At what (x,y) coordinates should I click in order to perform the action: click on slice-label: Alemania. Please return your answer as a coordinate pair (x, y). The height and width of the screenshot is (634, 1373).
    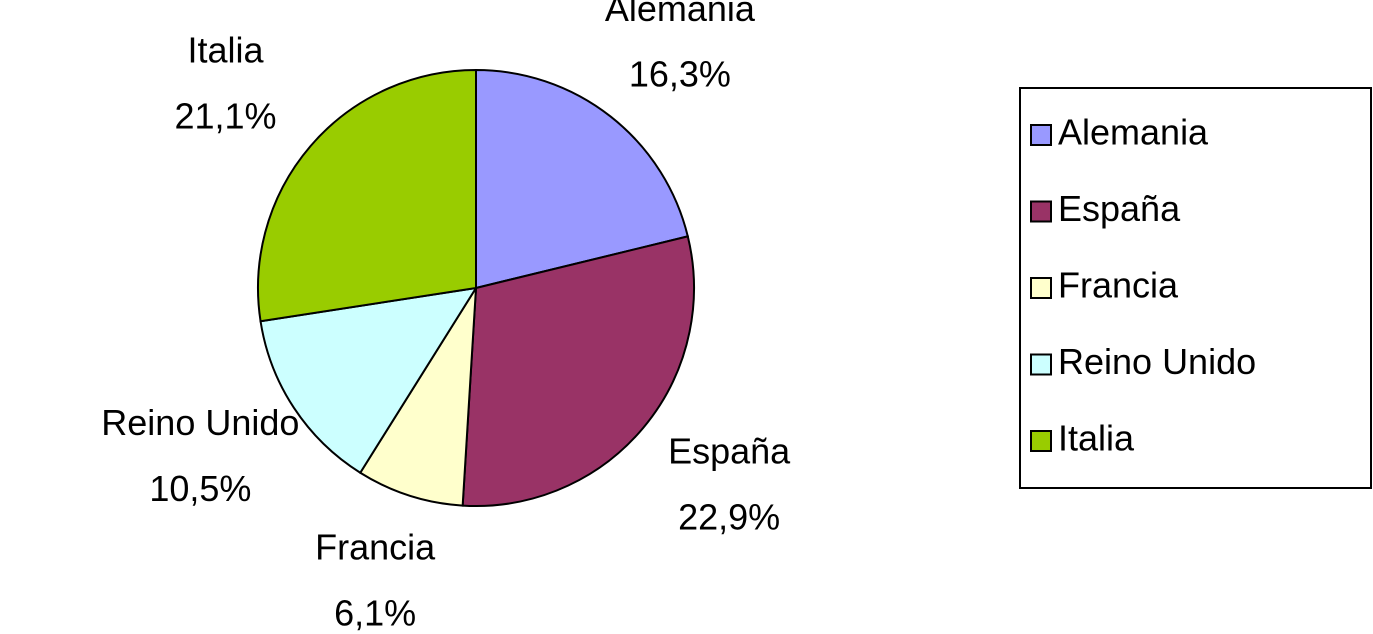
    Looking at the image, I should click on (680, 14).